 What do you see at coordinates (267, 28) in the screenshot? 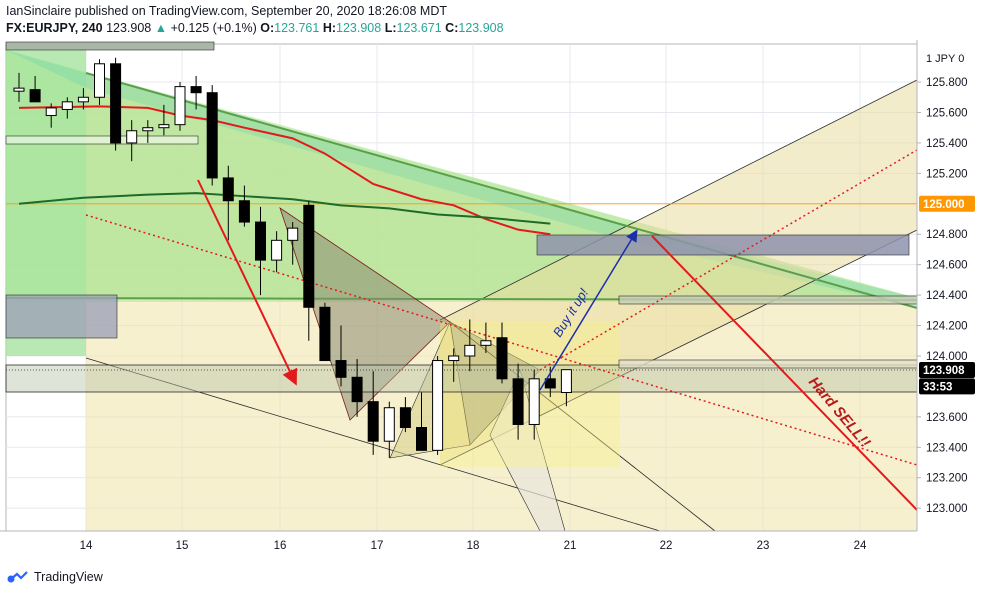
I see `open-label: O:` at bounding box center [267, 28].